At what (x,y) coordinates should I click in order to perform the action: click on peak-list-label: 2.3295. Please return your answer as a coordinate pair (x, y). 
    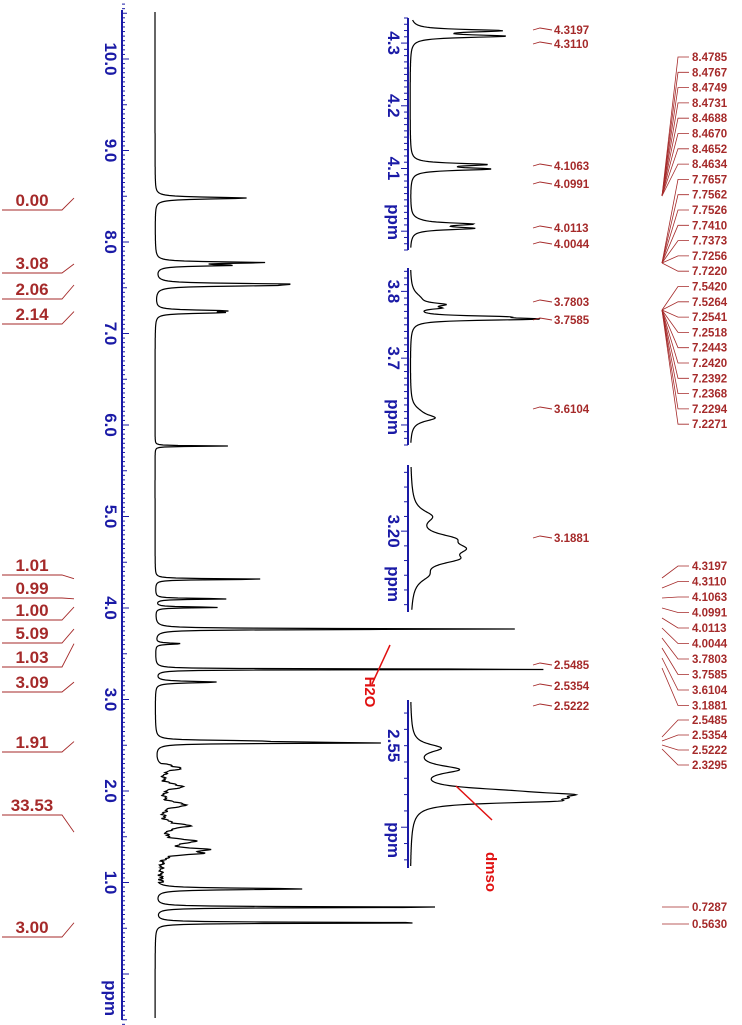
    Looking at the image, I should click on (710, 766).